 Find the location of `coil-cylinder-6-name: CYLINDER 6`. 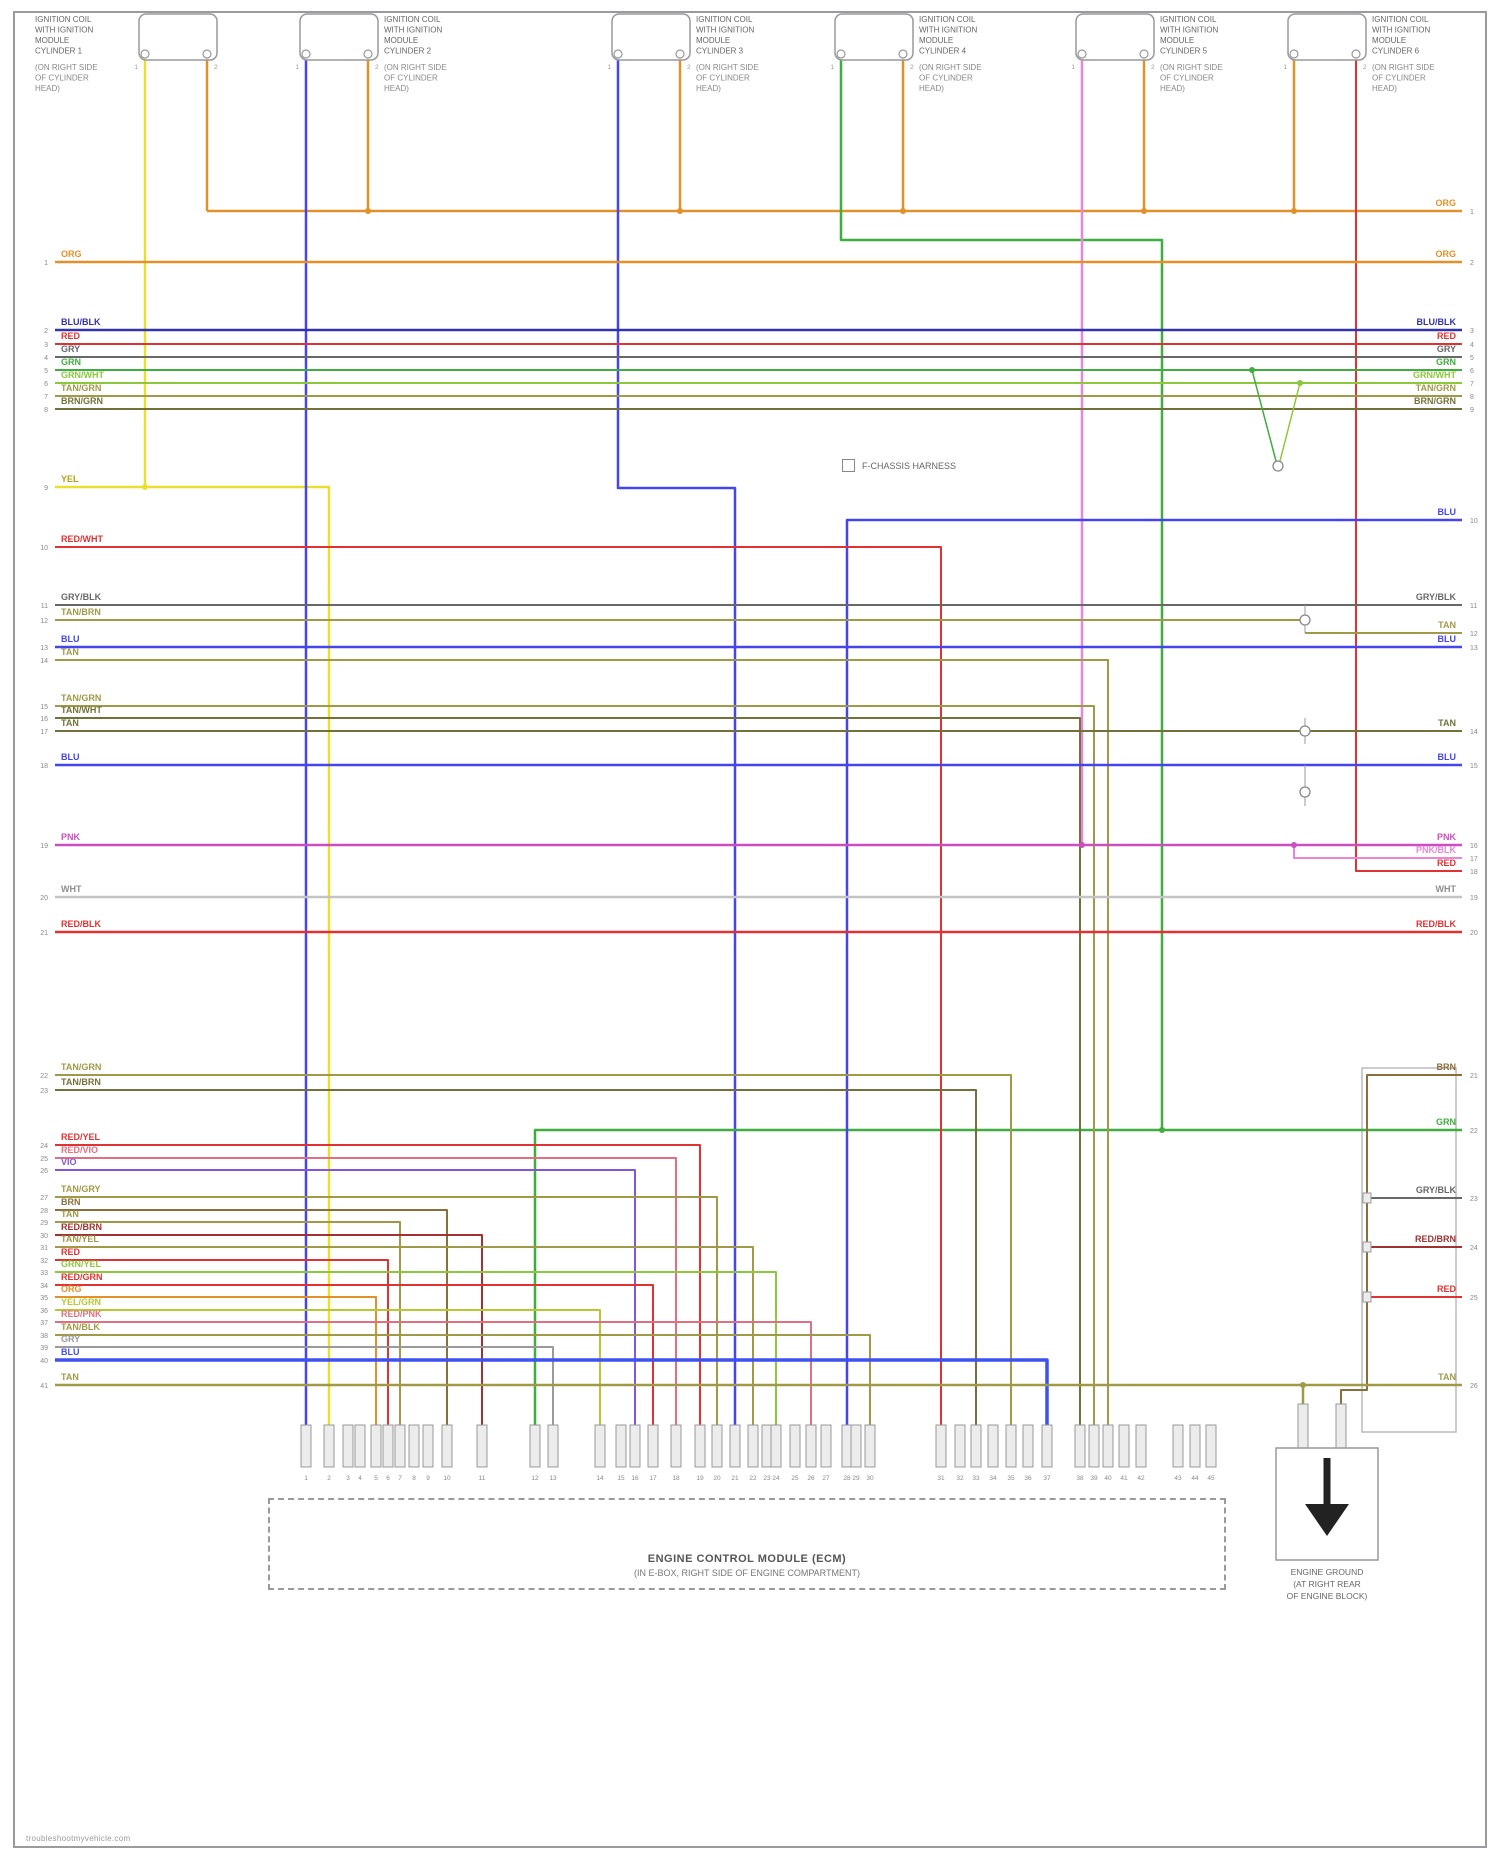

coil-cylinder-6-name: CYLINDER 6 is located at coordinates (1396, 51).